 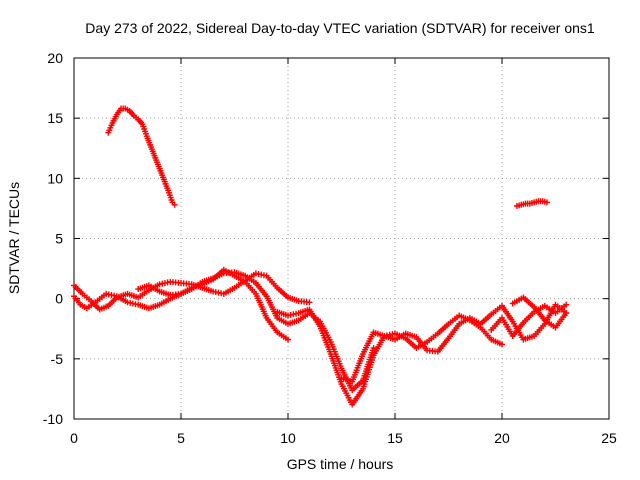 What do you see at coordinates (55, 118) in the screenshot?
I see `y-tick-label: 15` at bounding box center [55, 118].